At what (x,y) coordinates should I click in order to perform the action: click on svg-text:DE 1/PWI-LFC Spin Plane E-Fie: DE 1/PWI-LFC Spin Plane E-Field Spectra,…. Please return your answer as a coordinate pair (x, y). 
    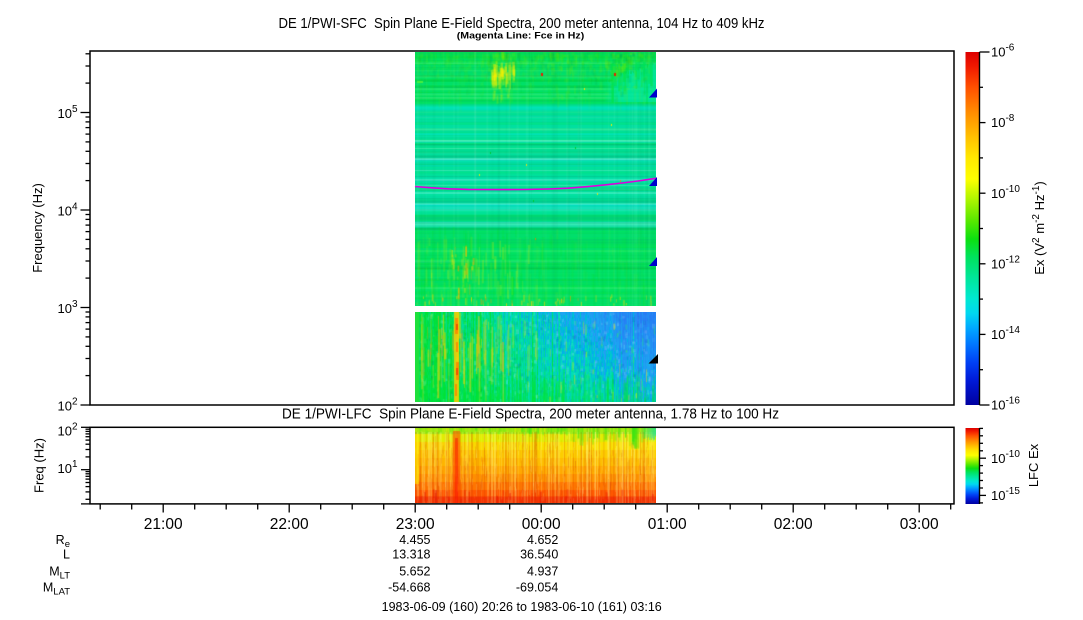
    Looking at the image, I should click on (530, 414).